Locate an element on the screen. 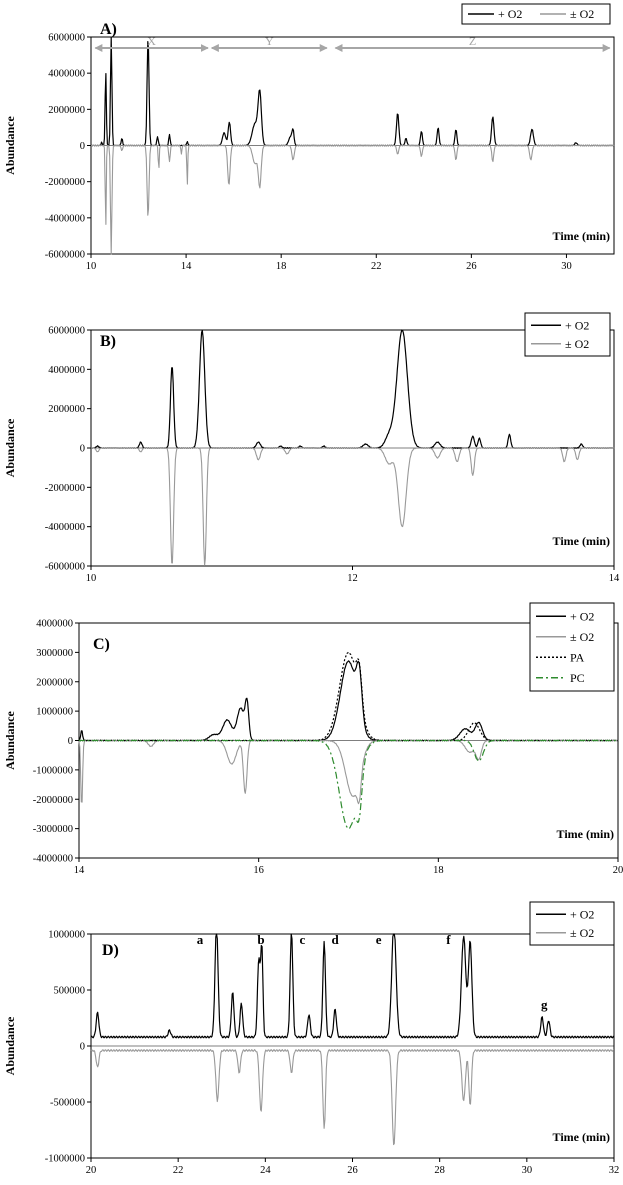 Image resolution: width=623 pixels, height=1185 pixels. range-label: X is located at coordinates (151, 41).